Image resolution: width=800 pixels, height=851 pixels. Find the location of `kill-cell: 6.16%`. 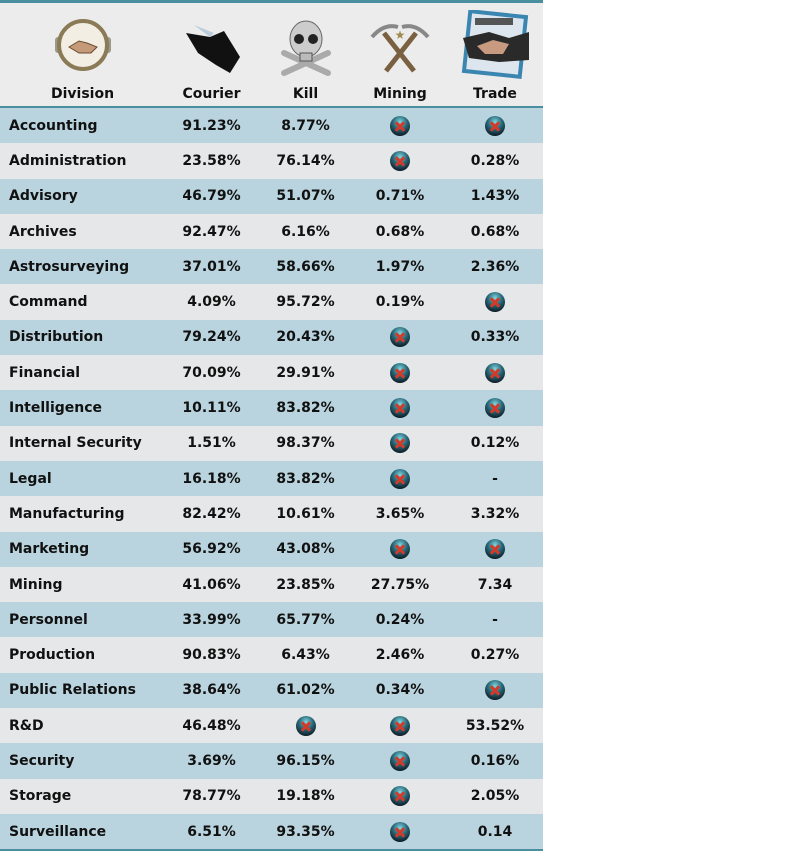

kill-cell: 6.16% is located at coordinates (305, 231).